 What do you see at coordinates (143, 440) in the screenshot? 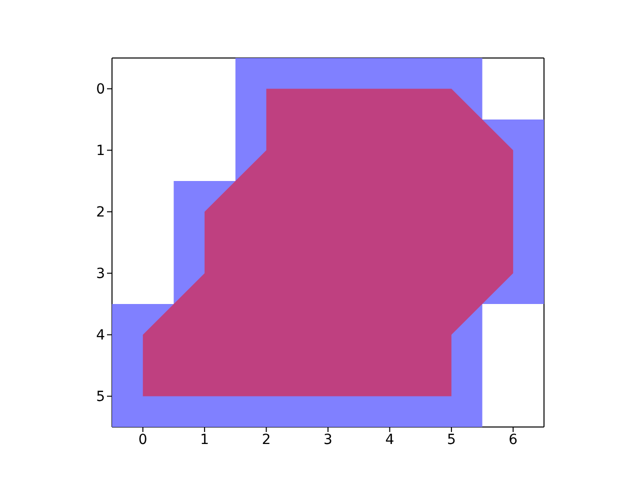
I see `x-tick-label: 0` at bounding box center [143, 440].